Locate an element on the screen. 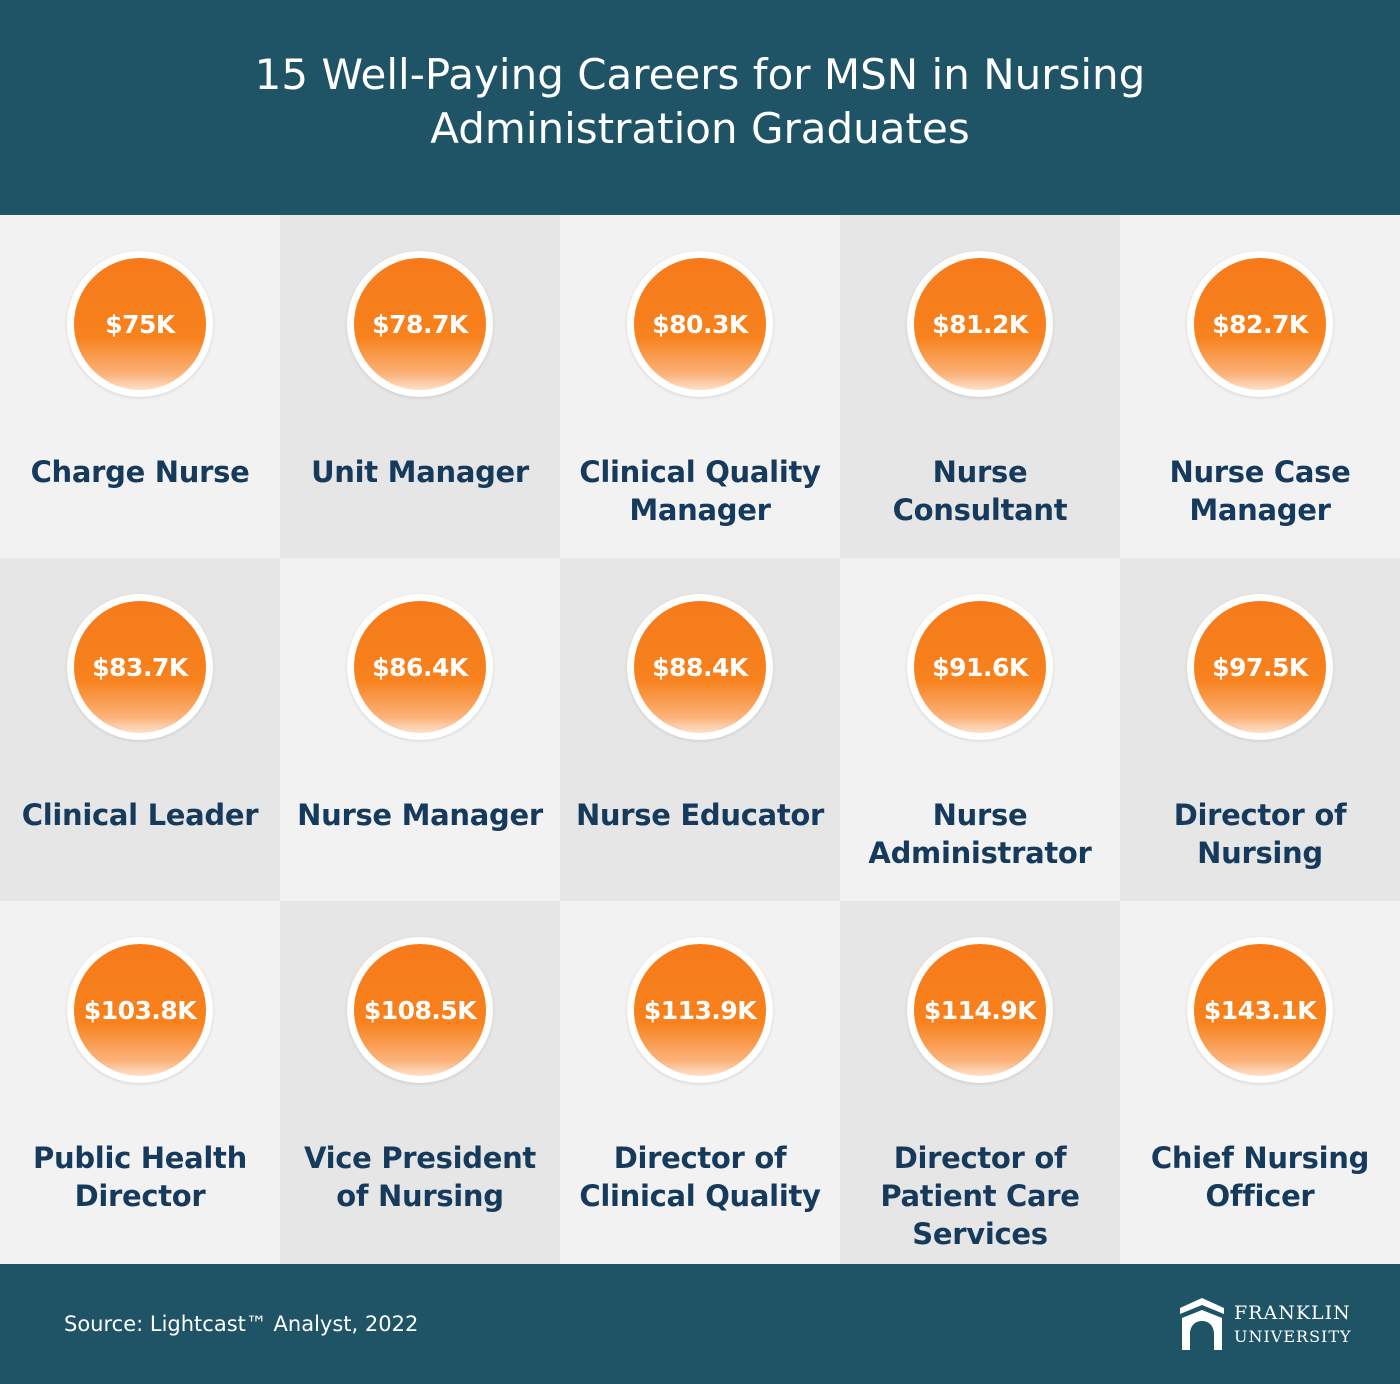 This screenshot has height=1384, width=1400. salary-badge: $81.2K is located at coordinates (980, 324).